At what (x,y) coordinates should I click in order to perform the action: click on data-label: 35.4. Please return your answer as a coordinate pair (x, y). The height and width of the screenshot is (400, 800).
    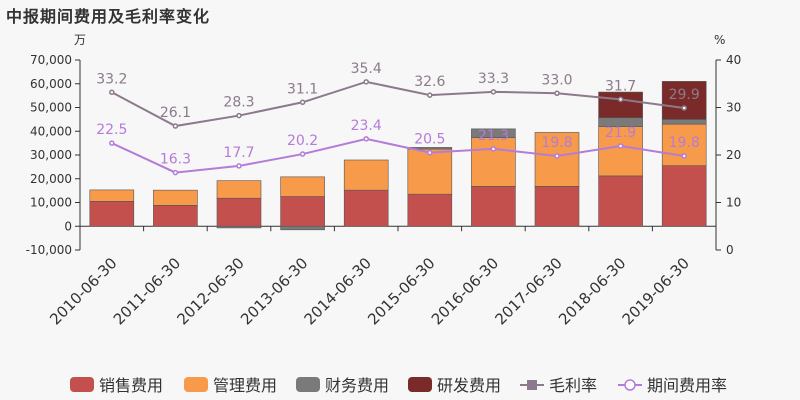
    Looking at the image, I should click on (366, 69).